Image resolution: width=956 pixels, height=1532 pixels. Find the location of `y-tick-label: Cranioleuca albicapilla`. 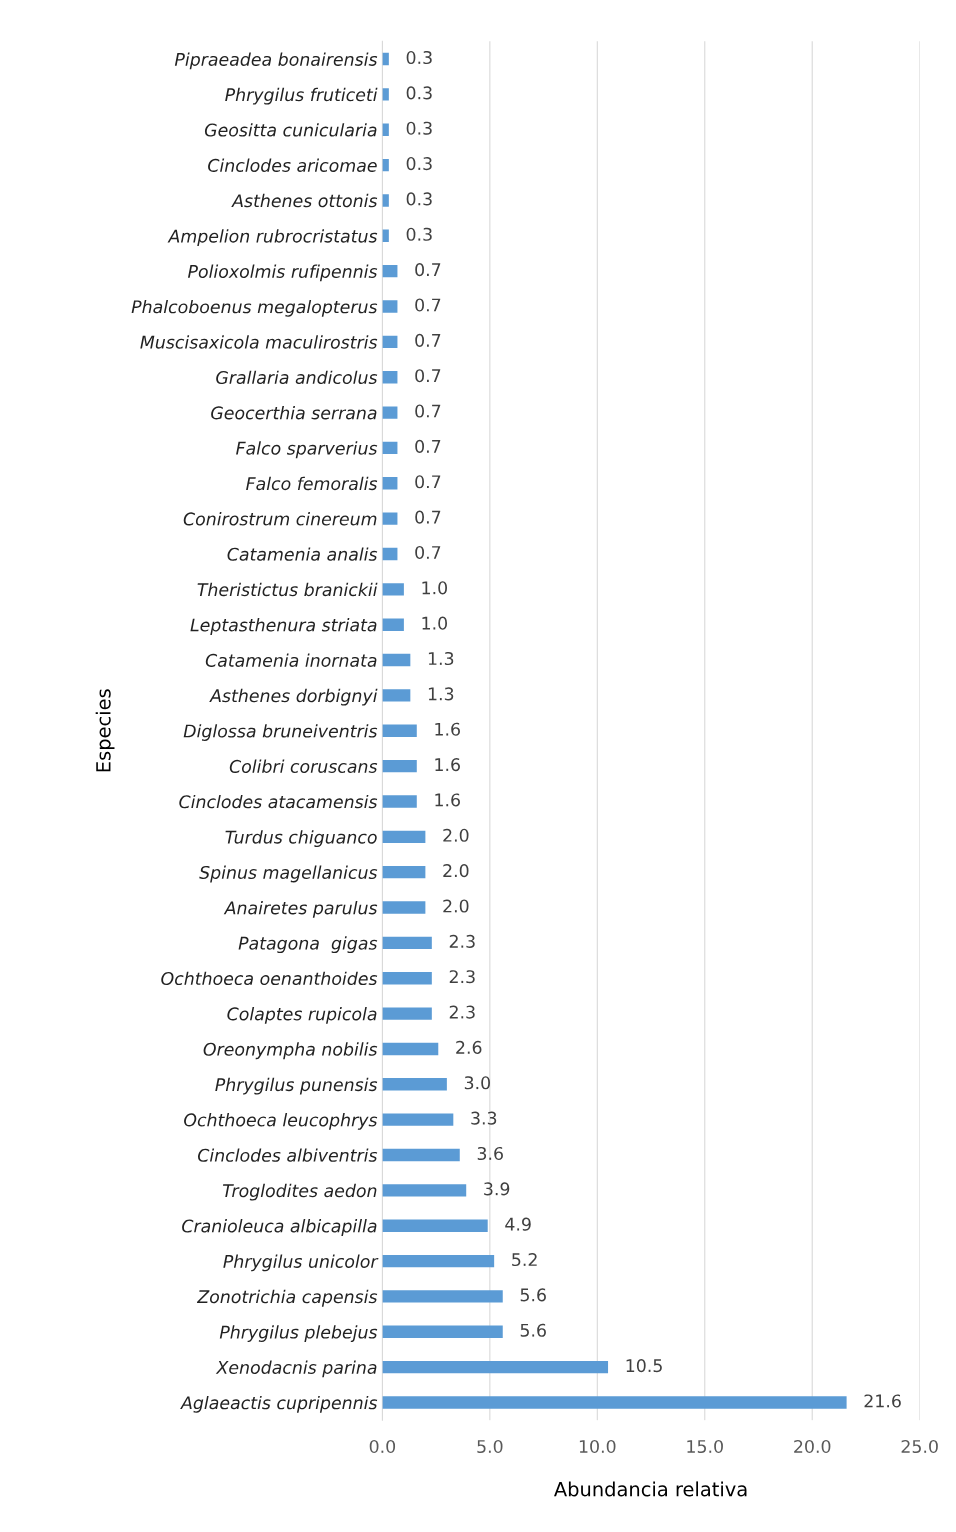

y-tick-label: Cranioleuca albicapilla is located at coordinates (279, 1227).